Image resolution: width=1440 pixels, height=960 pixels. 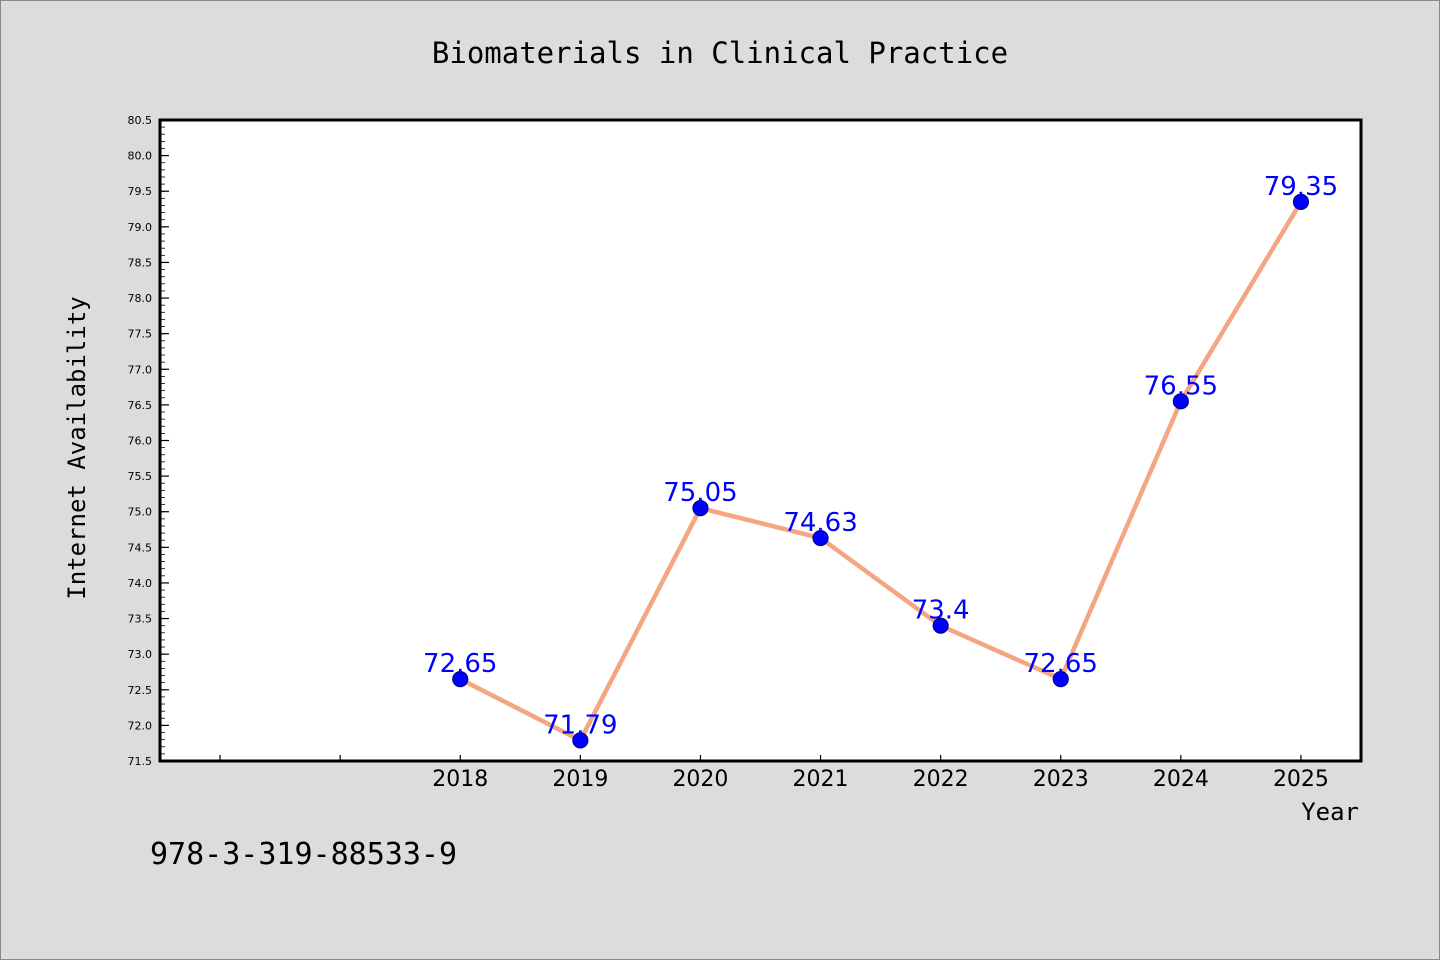 I want to click on y-tick-label: 76.0, so click(x=140, y=441).